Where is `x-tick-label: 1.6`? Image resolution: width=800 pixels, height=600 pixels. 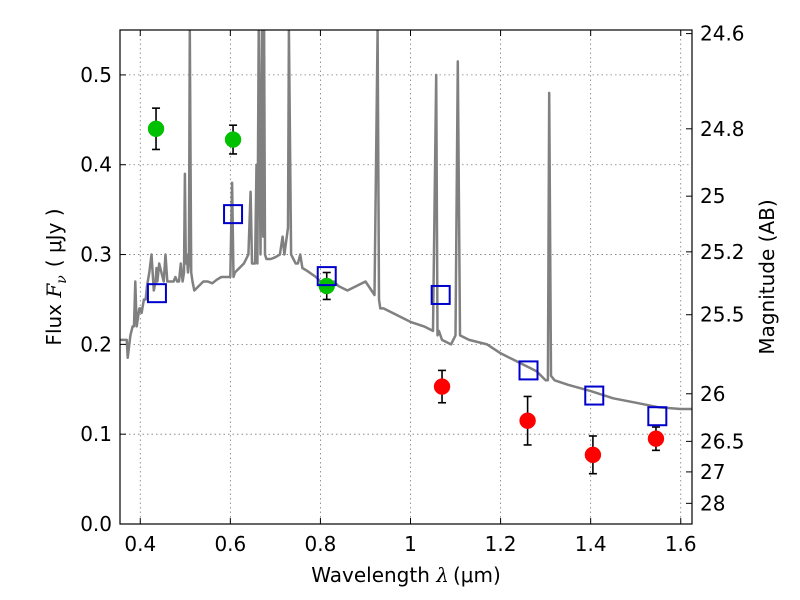 x-tick-label: 1.6 is located at coordinates (681, 544).